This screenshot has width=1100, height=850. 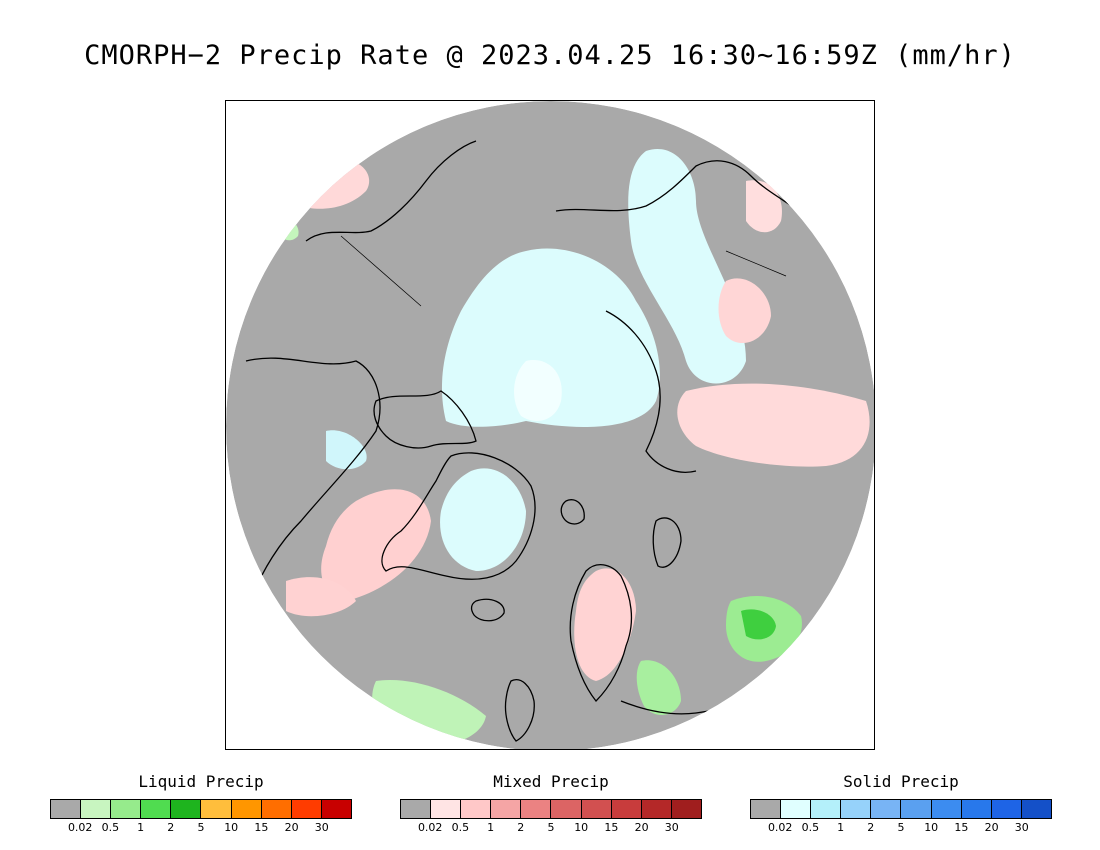 What do you see at coordinates (744, 311) in the screenshot?
I see `mixed-precip-siberia-north` at bounding box center [744, 311].